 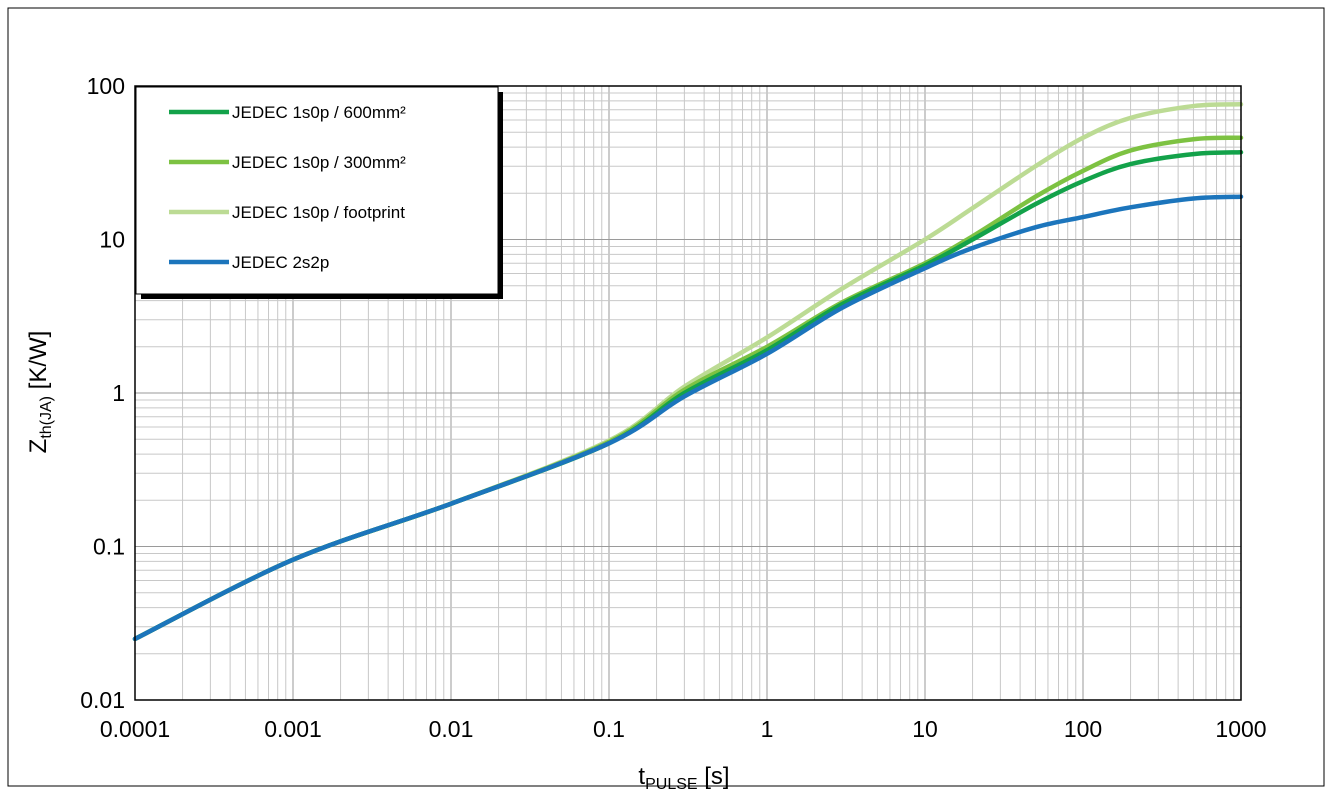 What do you see at coordinates (102, 393) in the screenshot?
I see `y-tick-labels: 0.01 0.1 1 10 100` at bounding box center [102, 393].